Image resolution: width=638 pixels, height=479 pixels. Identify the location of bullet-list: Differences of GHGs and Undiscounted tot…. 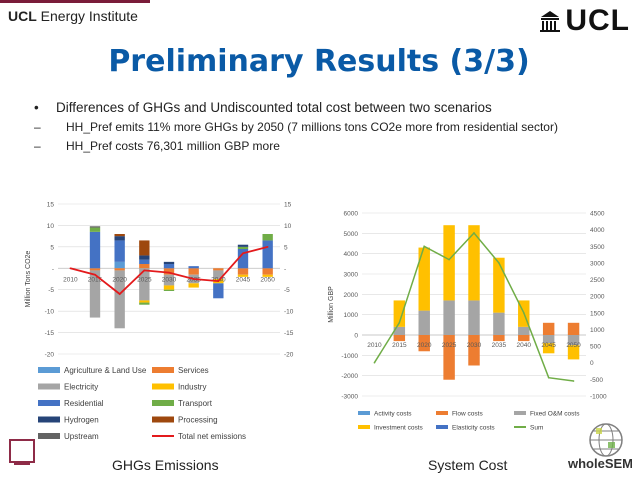
(329, 127).